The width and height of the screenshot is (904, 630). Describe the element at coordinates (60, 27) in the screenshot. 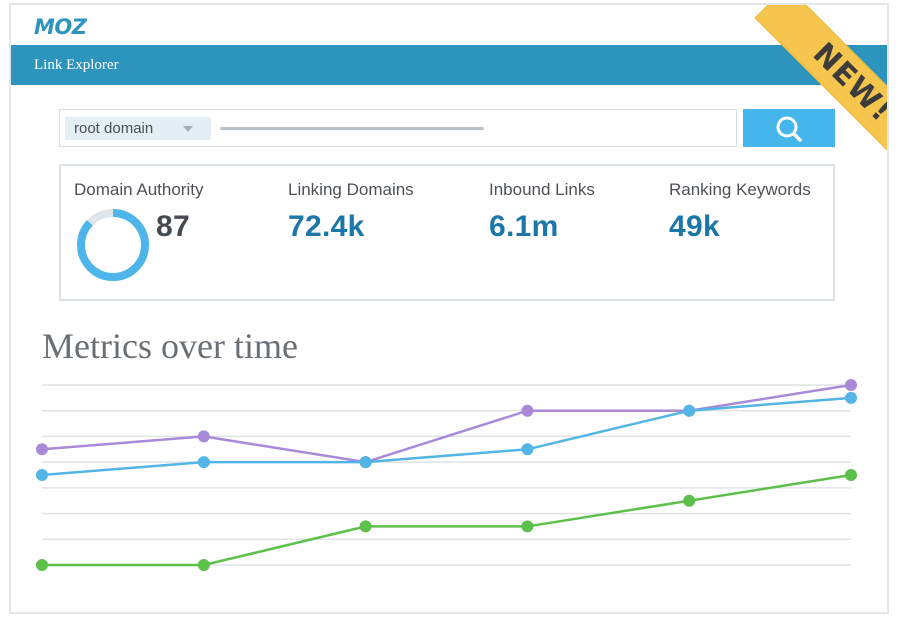

I see `moz-logo: MOZ` at that location.